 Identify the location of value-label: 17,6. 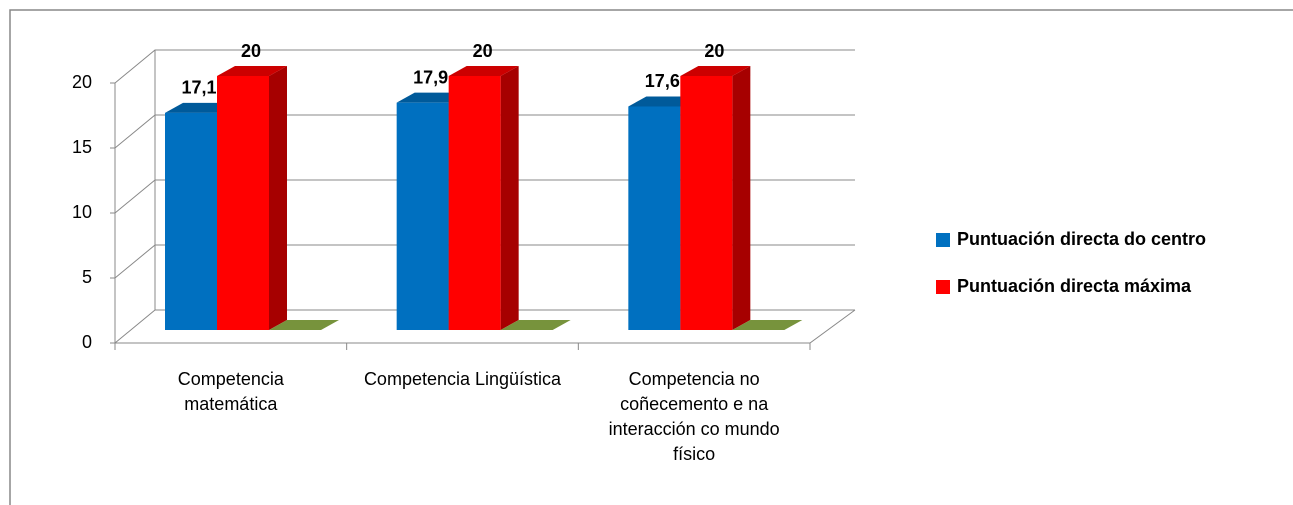
(662, 81).